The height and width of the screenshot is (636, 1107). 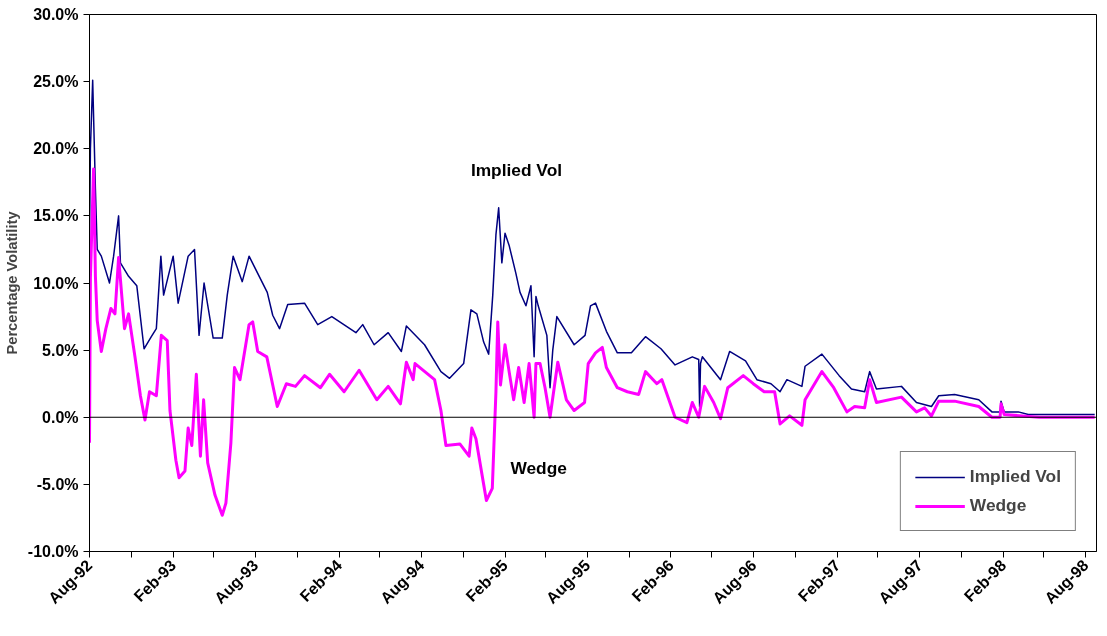 What do you see at coordinates (56, 14) in the screenshot?
I see `y-tick-label: 30.0%` at bounding box center [56, 14].